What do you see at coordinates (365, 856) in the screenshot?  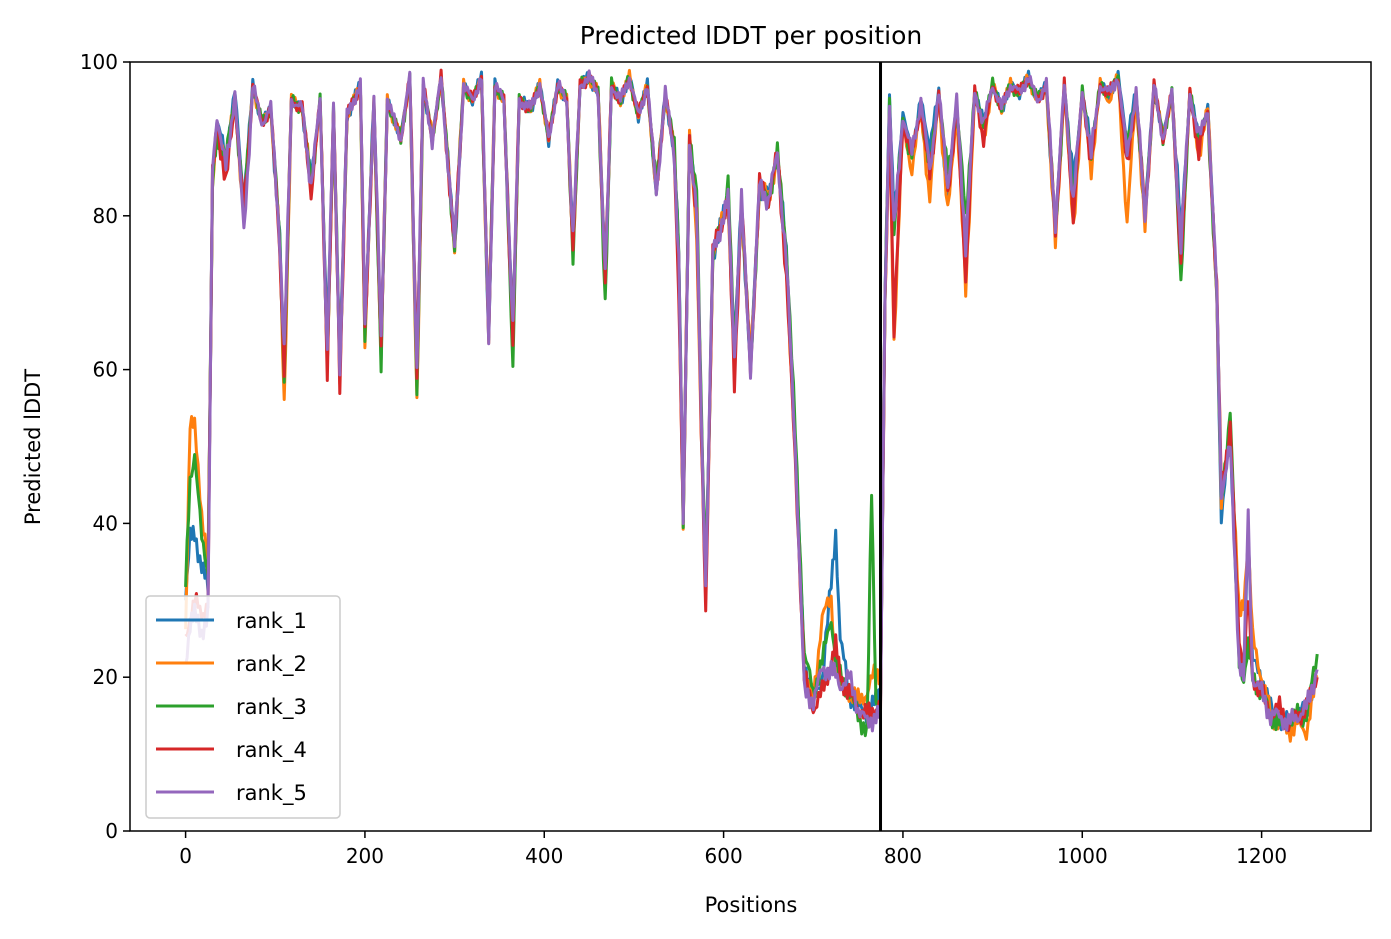 I see `x-tick-label: 200` at bounding box center [365, 856].